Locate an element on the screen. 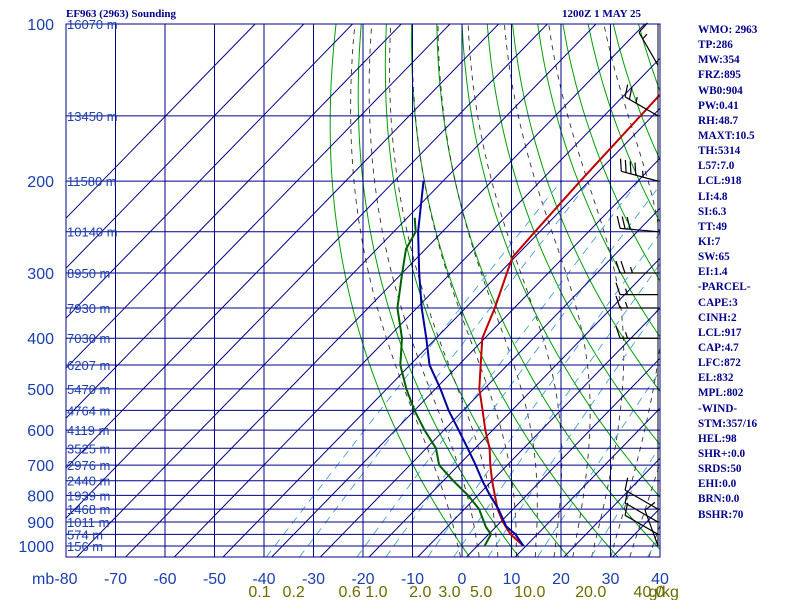 This screenshot has width=800, height=600. mixing-ratio-label: 5.0 is located at coordinates (481, 592).